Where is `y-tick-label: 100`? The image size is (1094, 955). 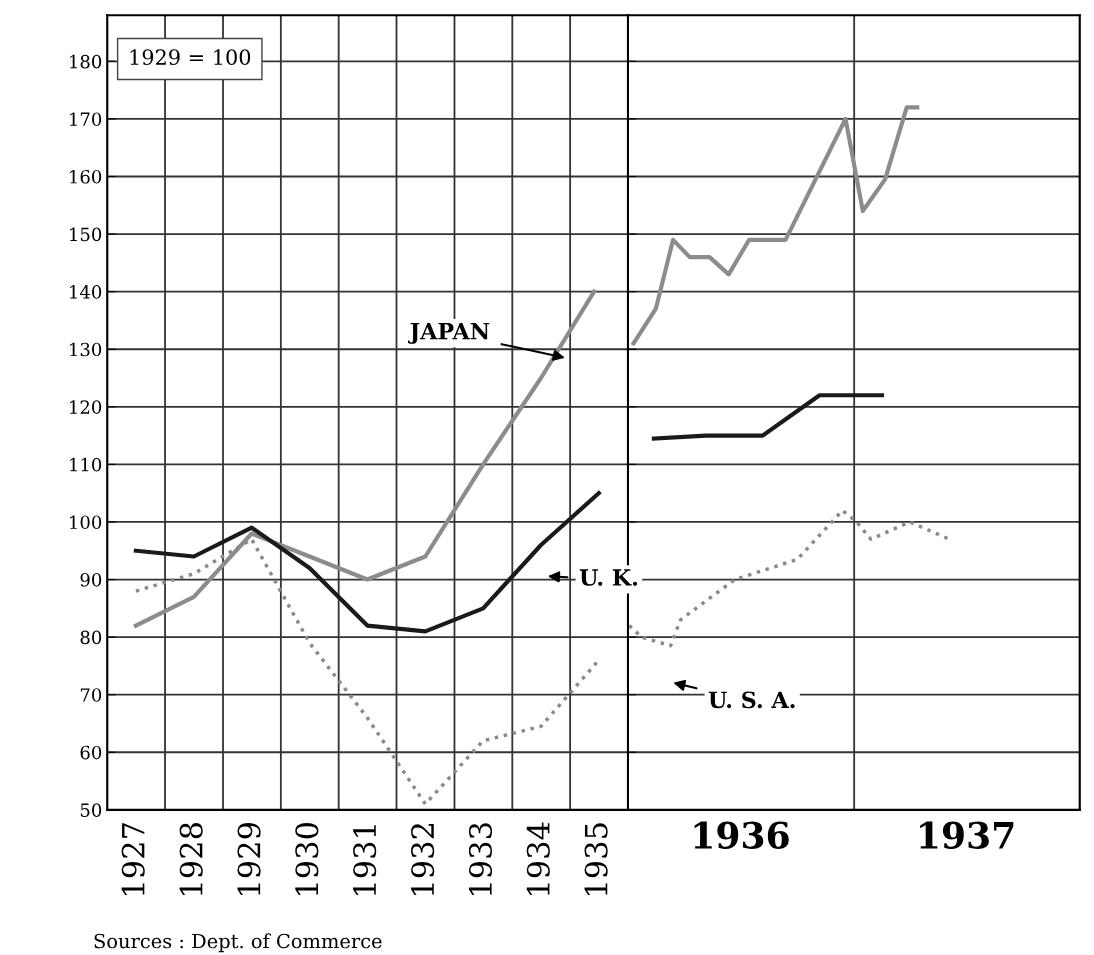
y-tick-label: 100 is located at coordinates (86, 522).